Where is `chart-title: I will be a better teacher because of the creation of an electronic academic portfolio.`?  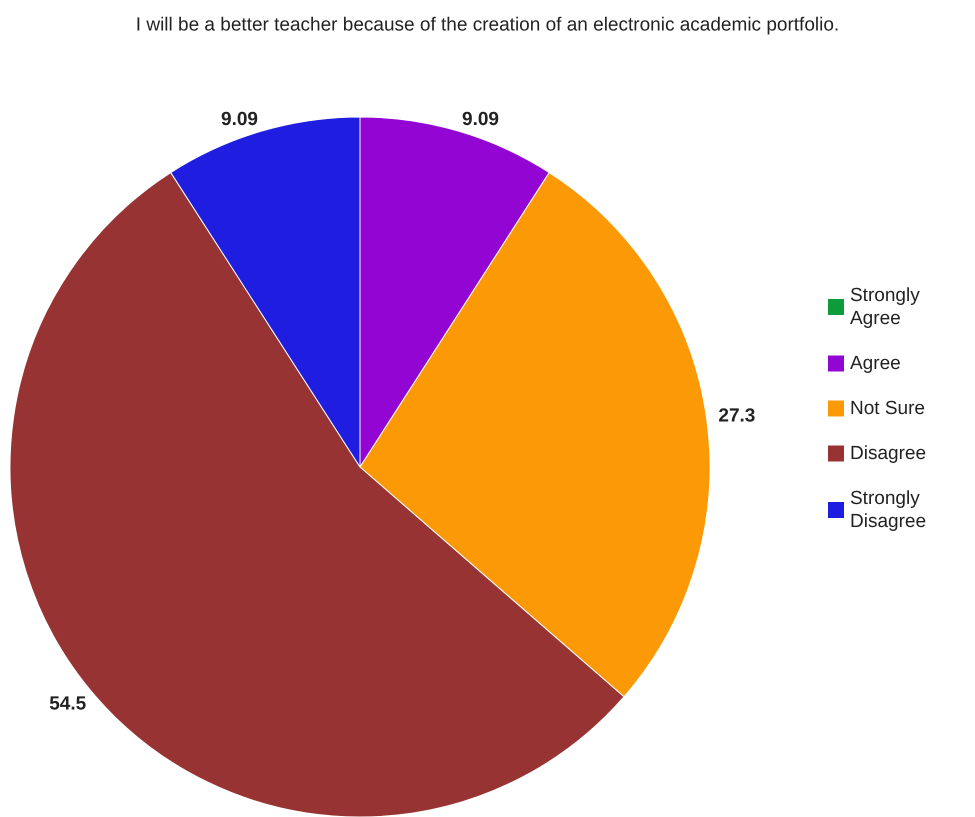 chart-title: I will be a better teacher because of the creation of an electronic academic portfolio. is located at coordinates (488, 25).